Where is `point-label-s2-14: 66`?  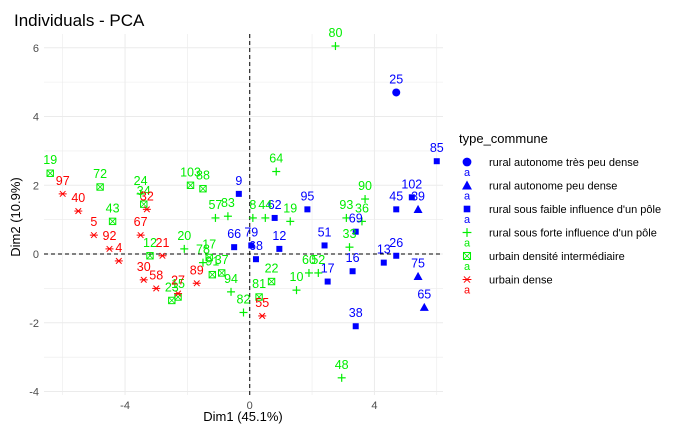 point-label-s2-14: 66 is located at coordinates (234, 234).